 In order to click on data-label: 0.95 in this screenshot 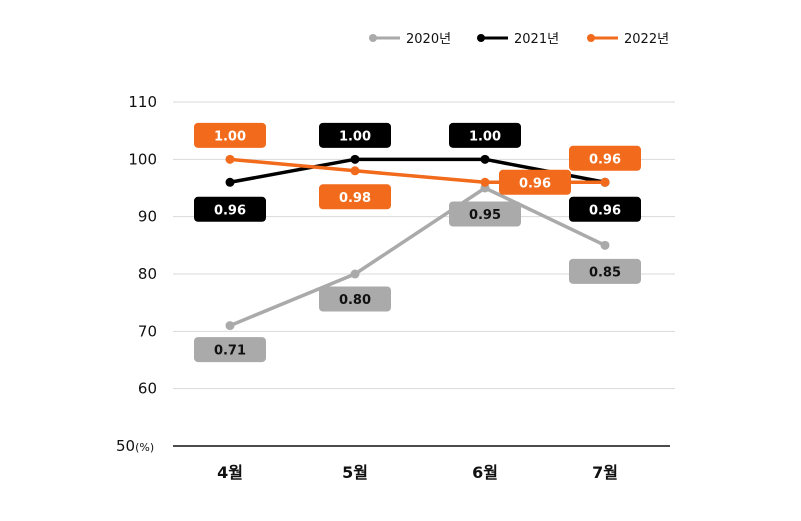, I will do `click(485, 215)`.